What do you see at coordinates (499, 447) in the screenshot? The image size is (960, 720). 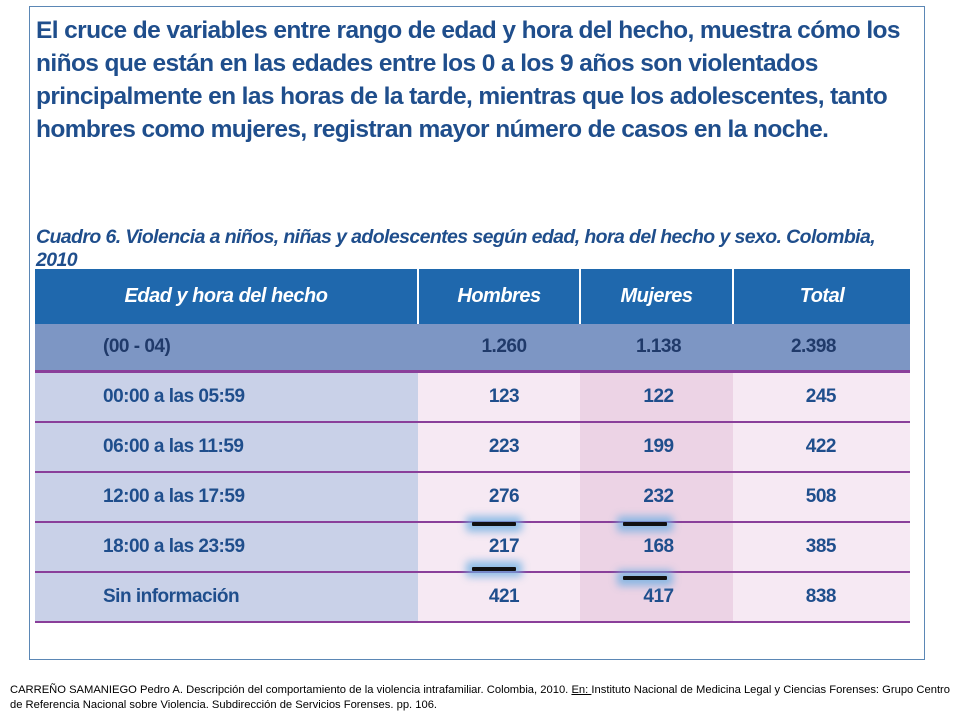 I see `row-hombres: 223` at bounding box center [499, 447].